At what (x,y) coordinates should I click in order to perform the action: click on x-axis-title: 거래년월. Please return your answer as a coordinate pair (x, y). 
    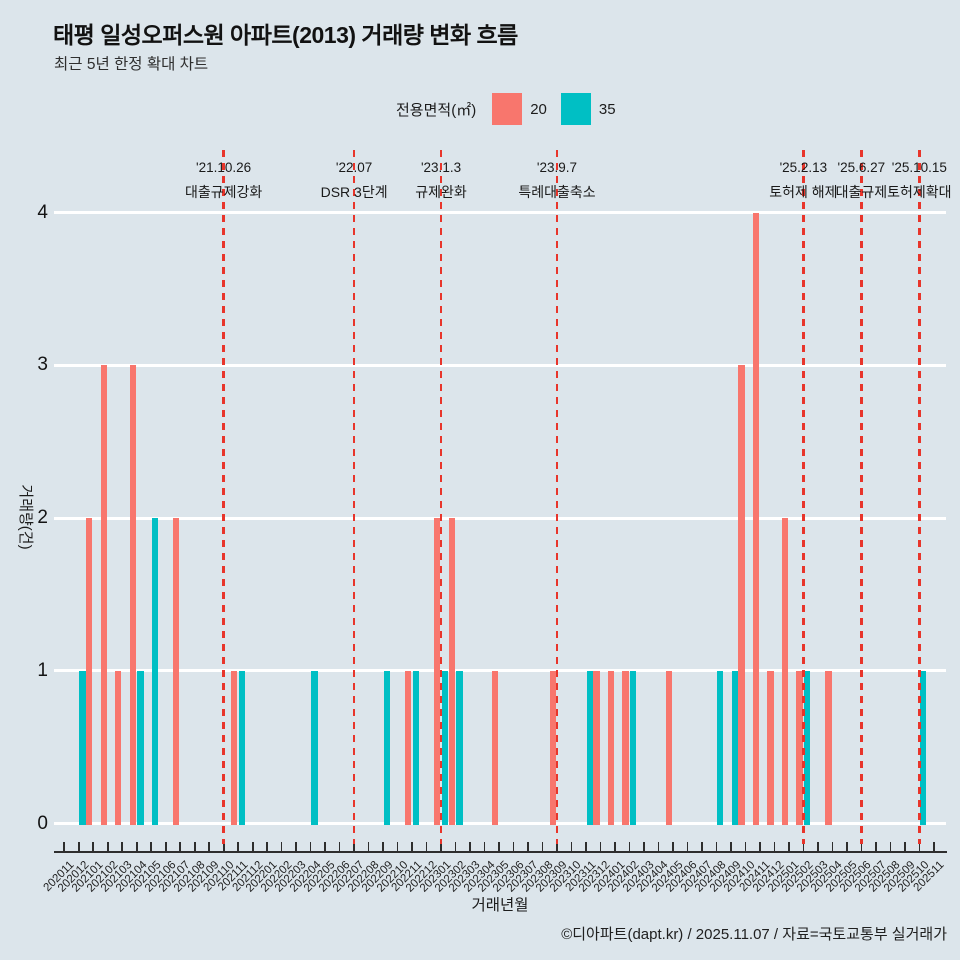
    Looking at the image, I should click on (500, 905).